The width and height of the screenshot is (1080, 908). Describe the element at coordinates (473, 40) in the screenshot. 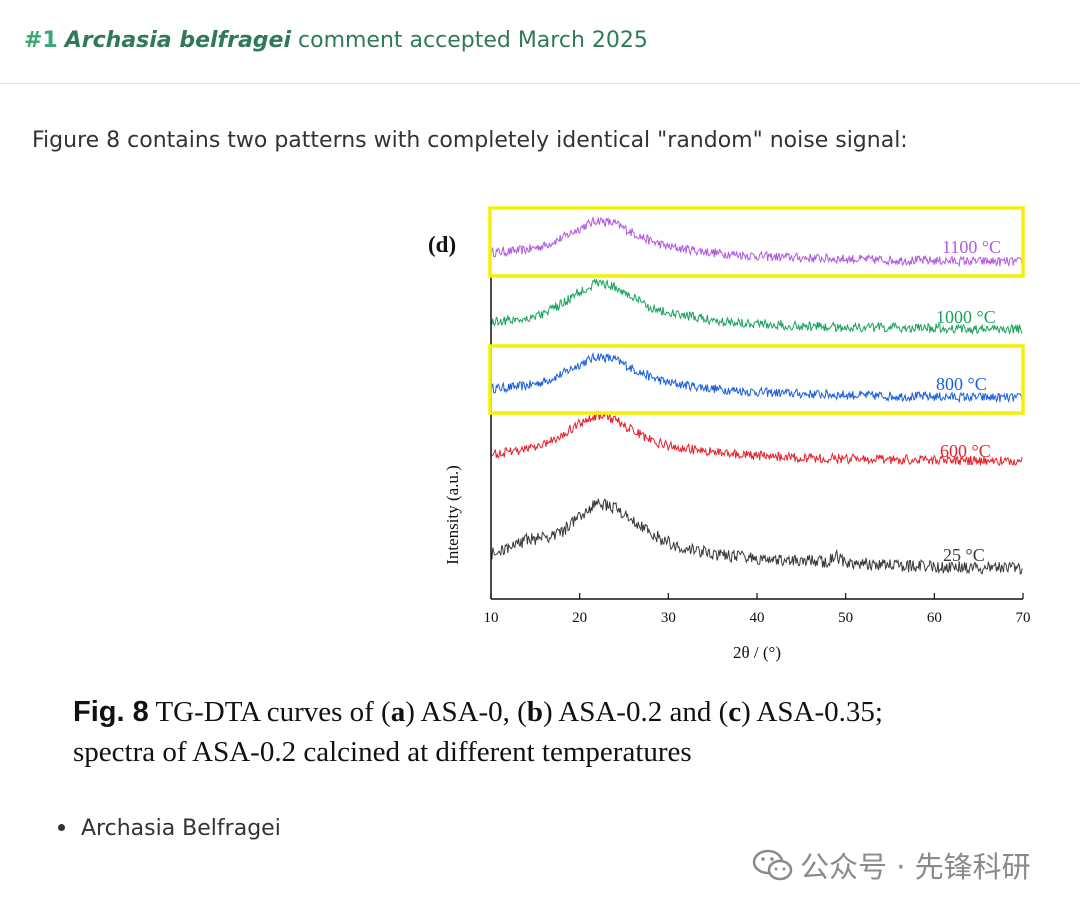

I see `comment-status: comment accepted March 2025` at that location.